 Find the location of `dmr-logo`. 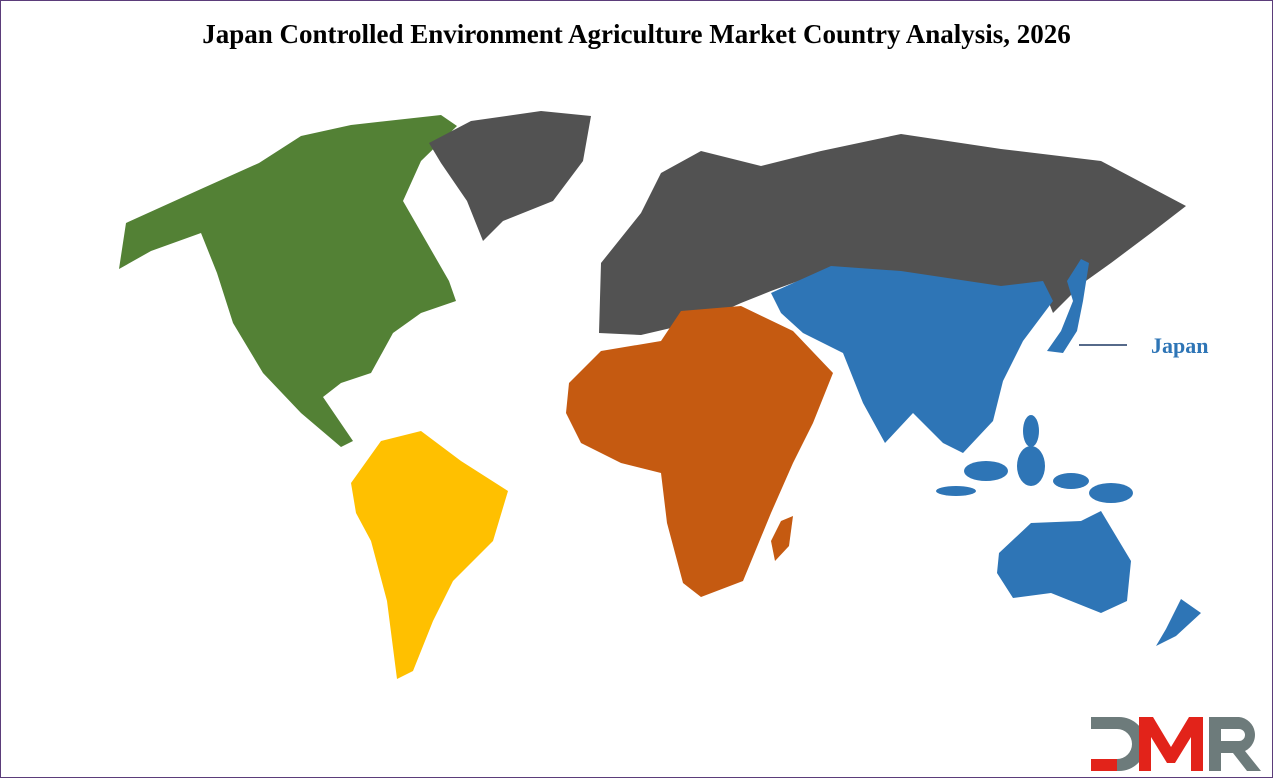

dmr-logo is located at coordinates (1176, 744).